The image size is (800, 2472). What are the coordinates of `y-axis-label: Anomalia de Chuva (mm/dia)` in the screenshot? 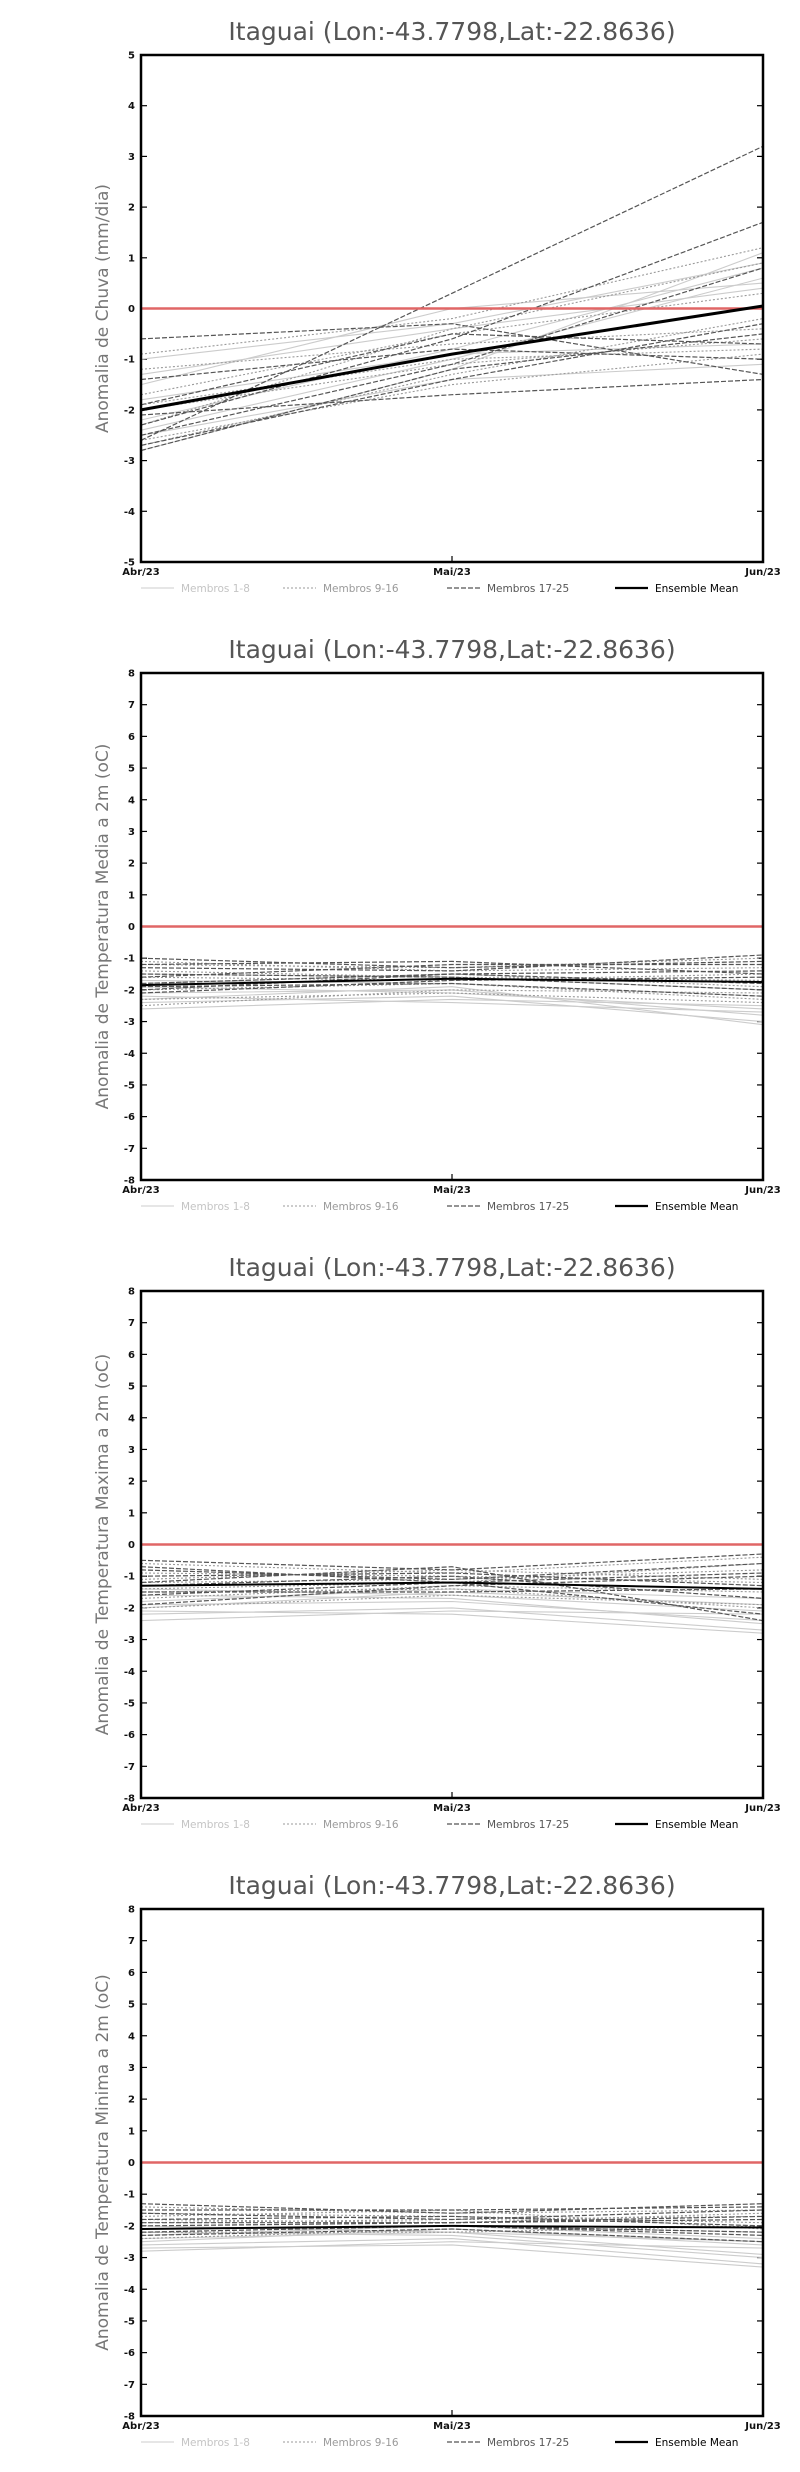 It's located at (103, 308).